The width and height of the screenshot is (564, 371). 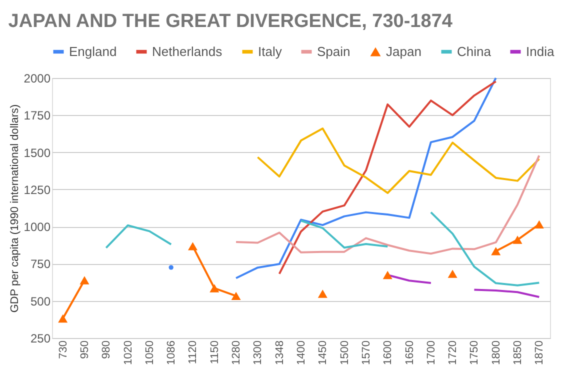 What do you see at coordinates (366, 352) in the screenshot?
I see `x-tick-label: 1570` at bounding box center [366, 352].